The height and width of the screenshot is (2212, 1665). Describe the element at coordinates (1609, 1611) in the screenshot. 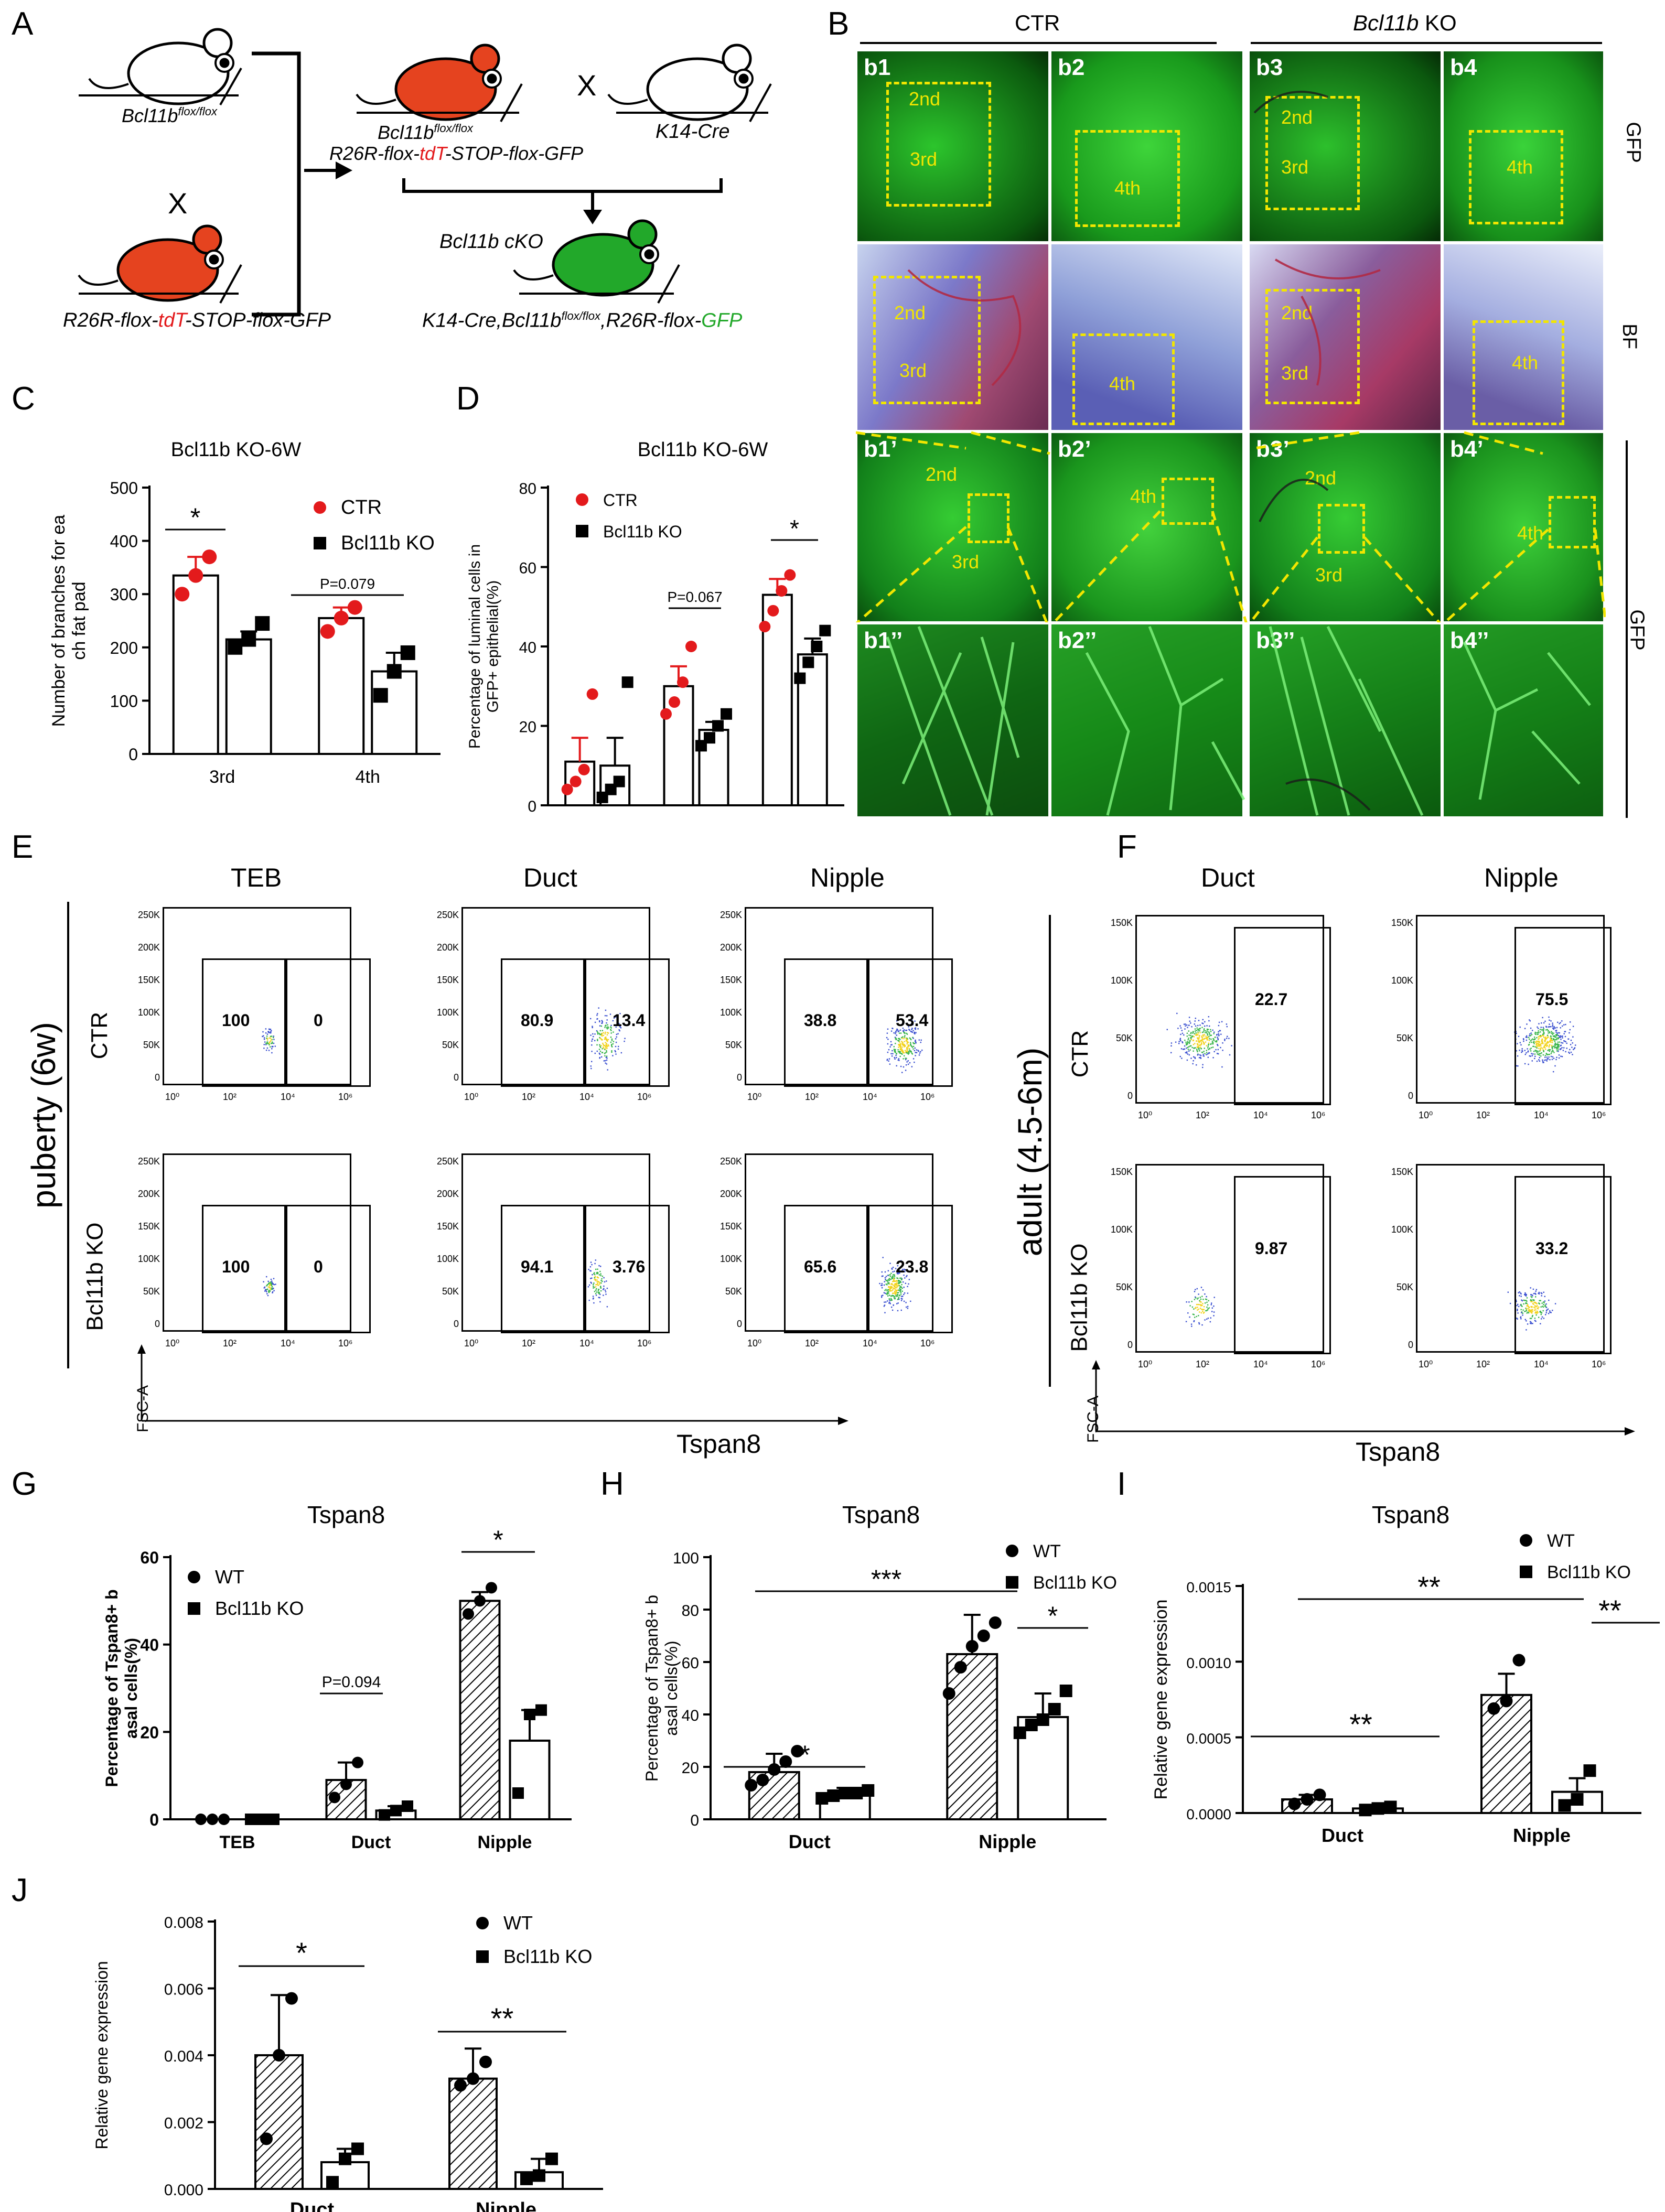

I see `significance-label: **` at that location.